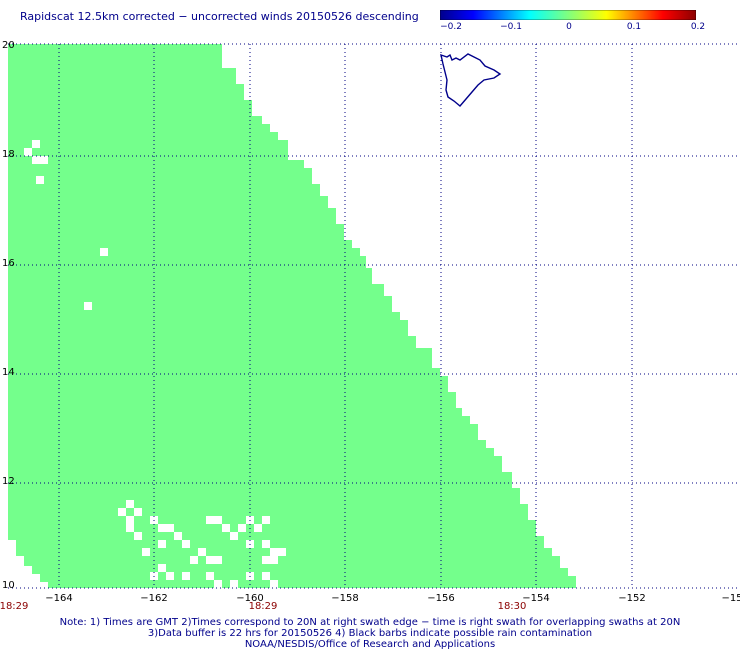 This screenshot has height=650, width=740. Describe the element at coordinates (536, 598) in the screenshot. I see `lon-tick-label: −154` at that location.